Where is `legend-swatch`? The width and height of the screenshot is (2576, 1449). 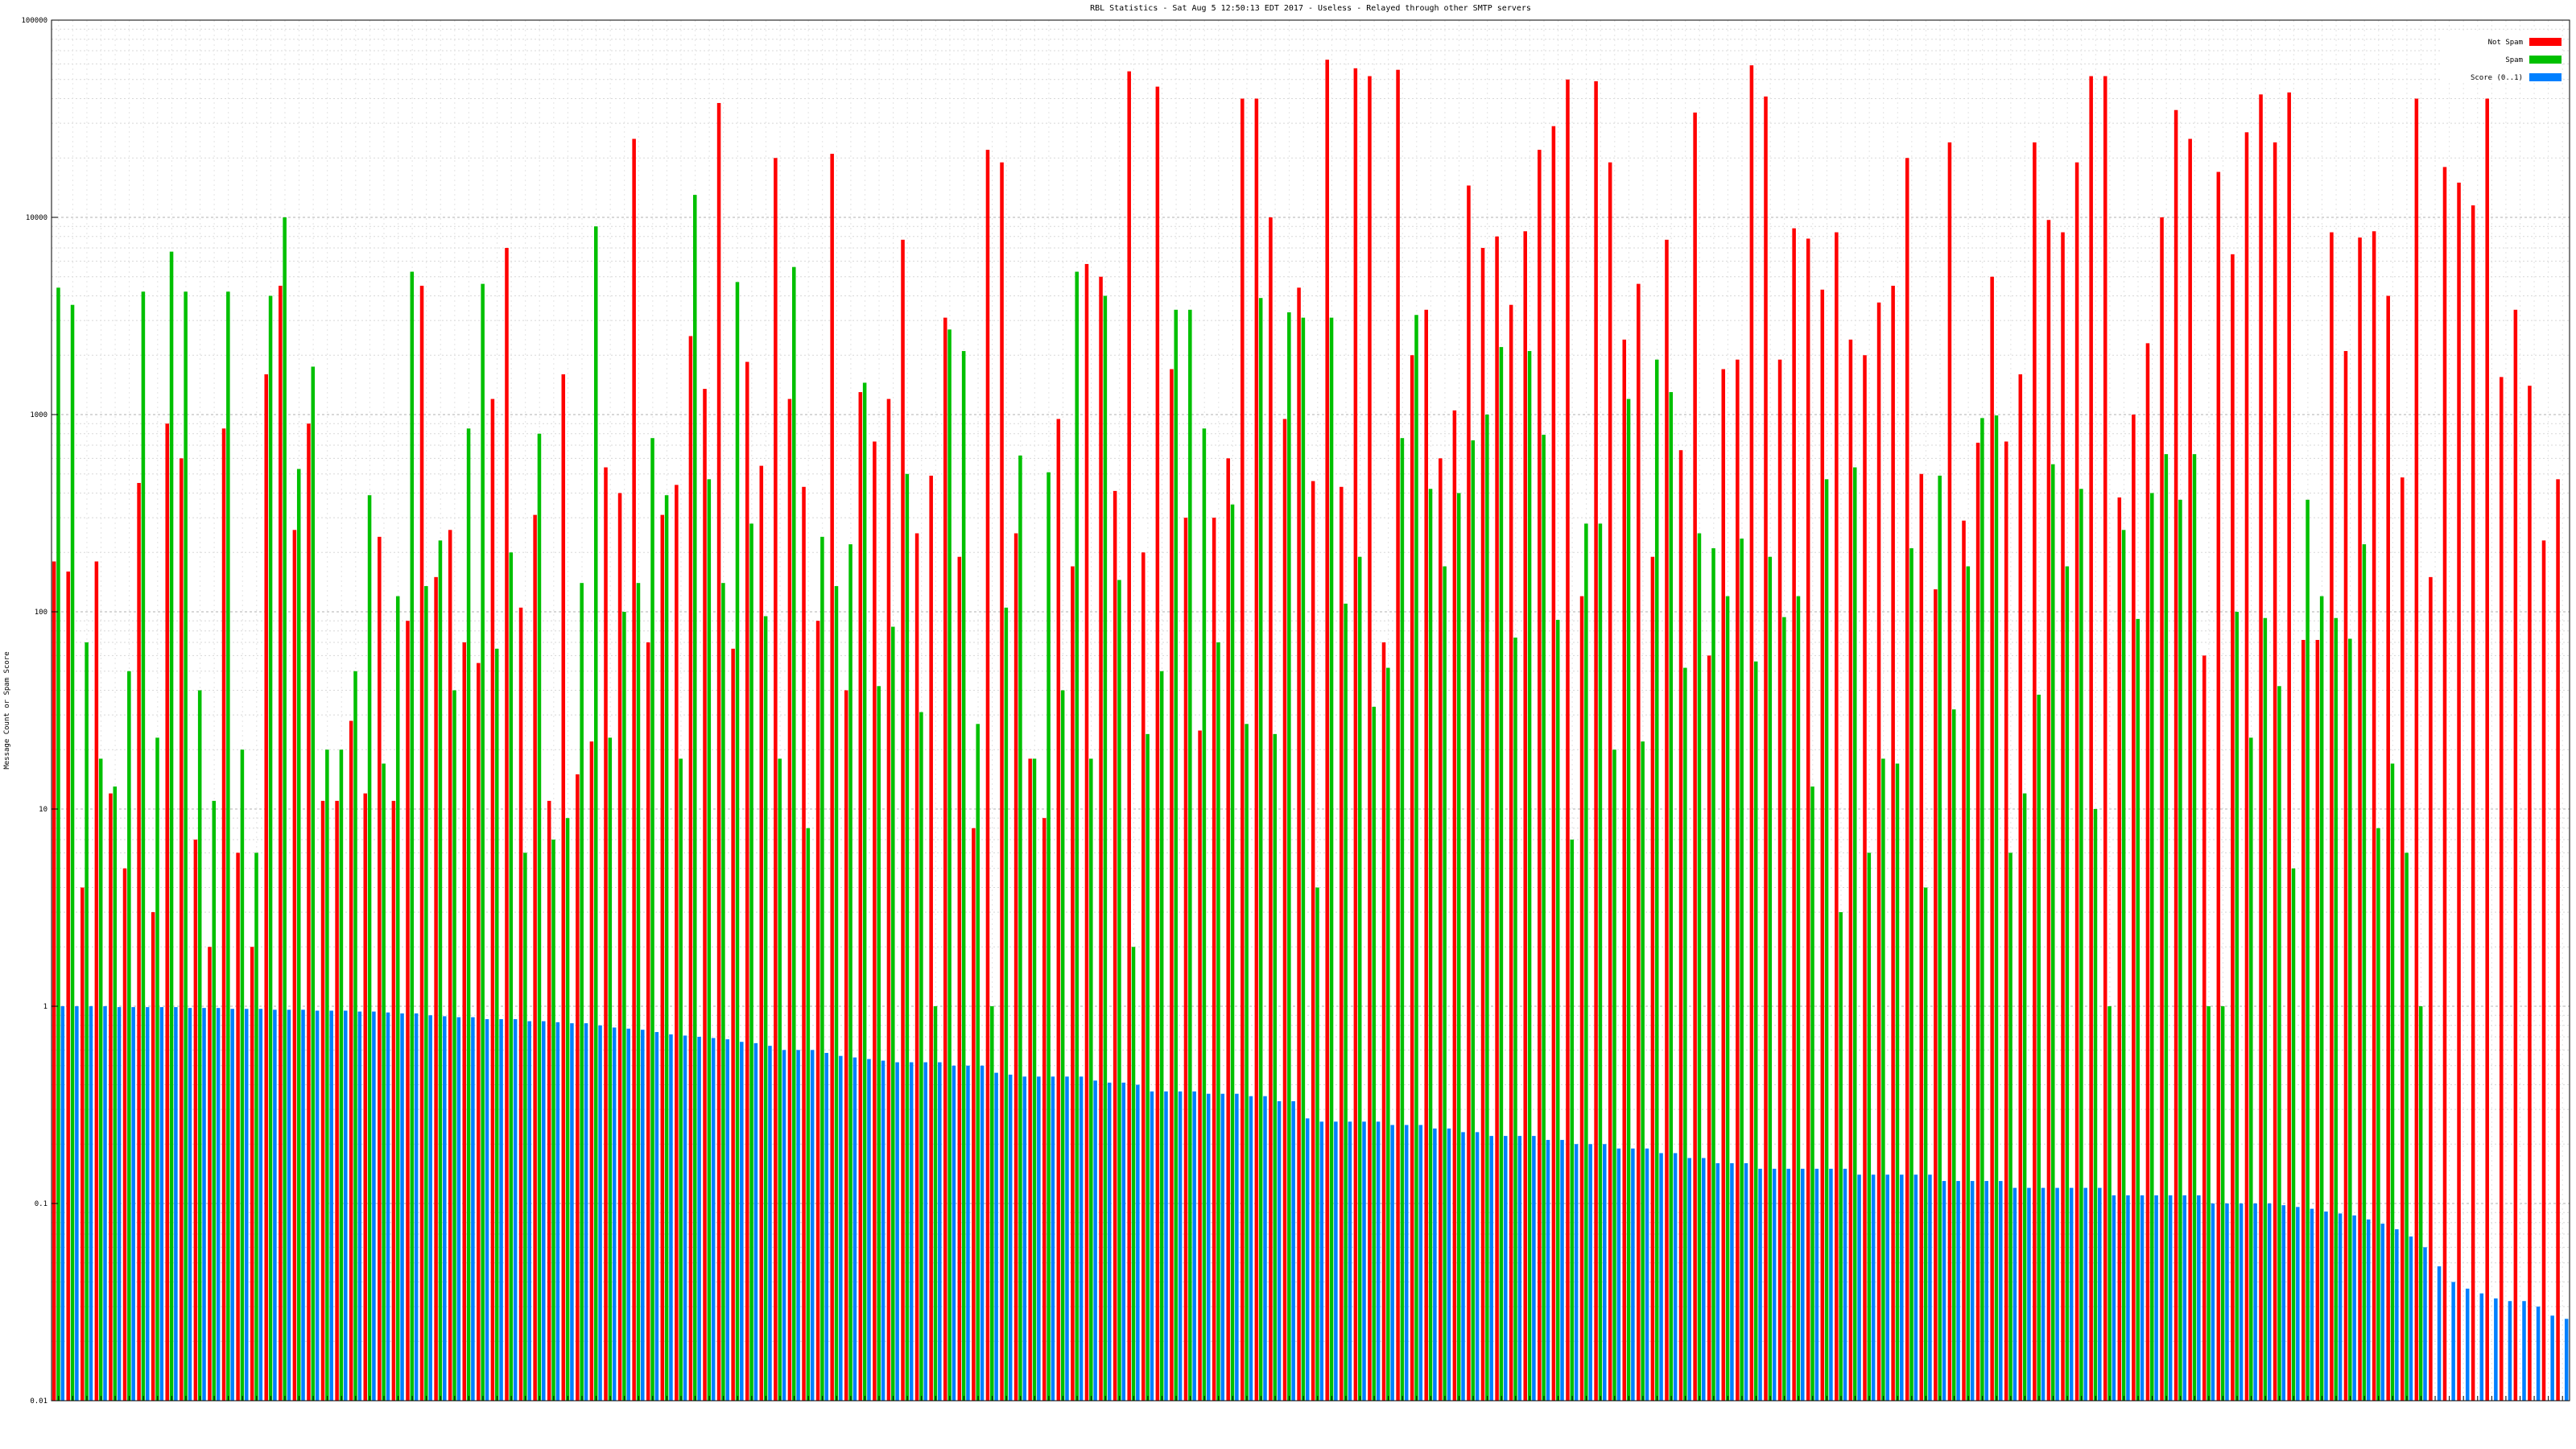
legend-swatch is located at coordinates (2545, 60).